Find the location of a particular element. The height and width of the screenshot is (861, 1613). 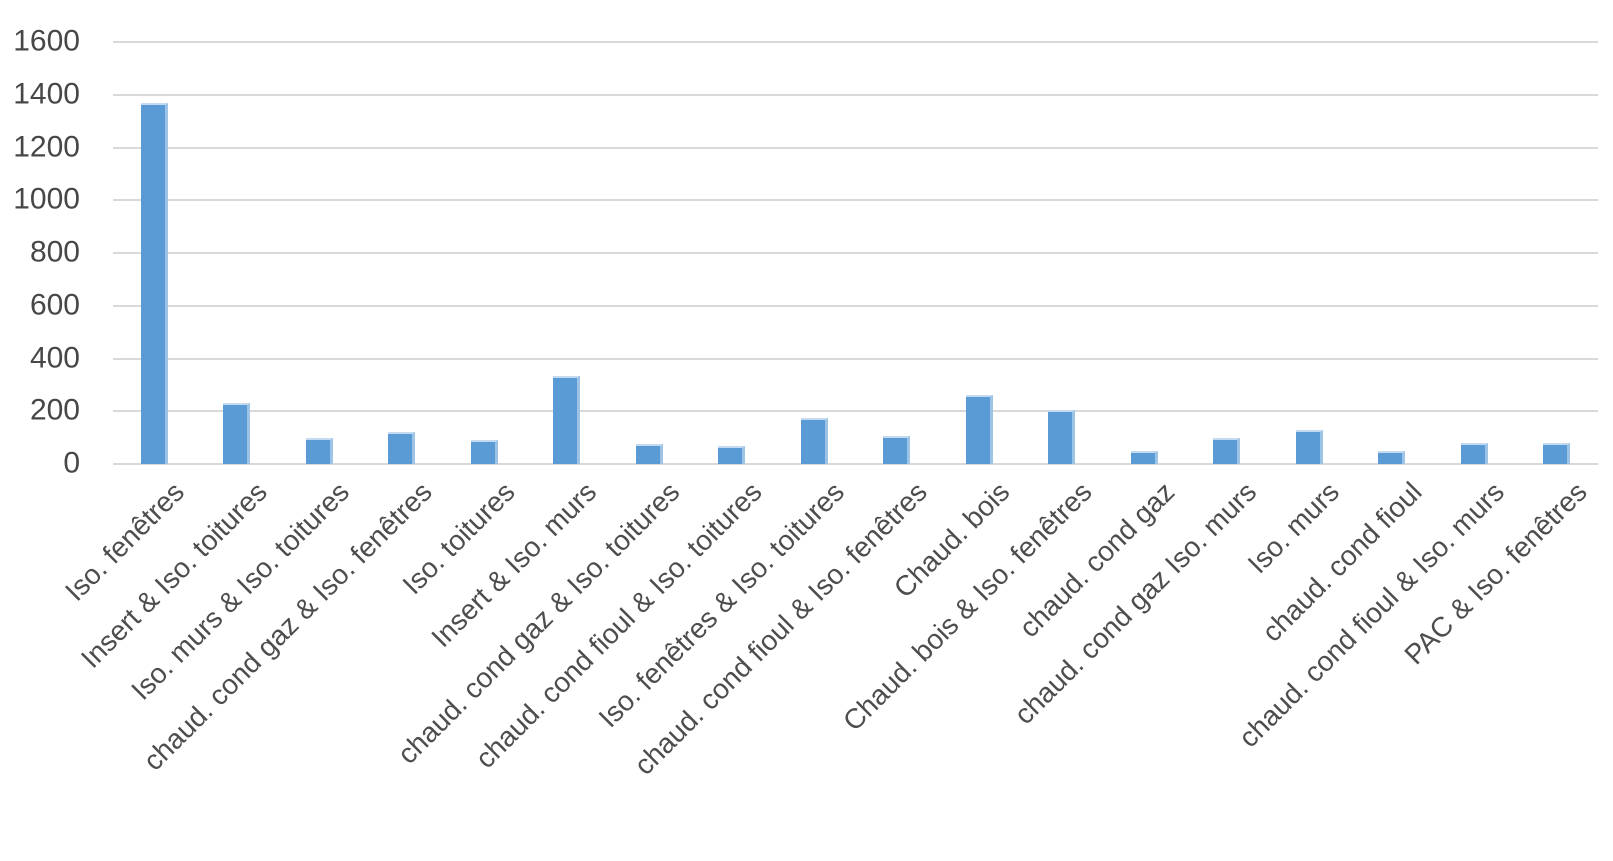

y-axis-tick-label: 1400 is located at coordinates (46, 94).